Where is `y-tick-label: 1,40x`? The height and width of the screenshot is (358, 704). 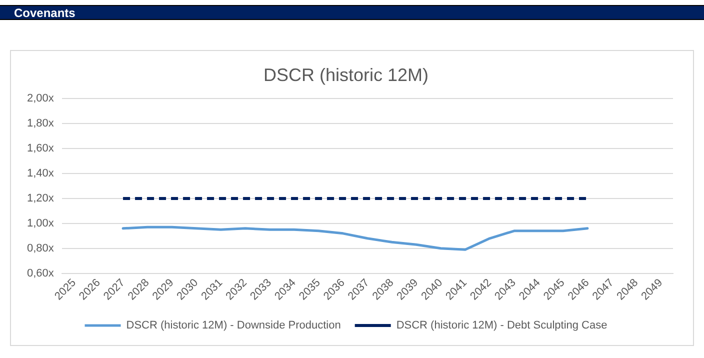
y-tick-label: 1,40x is located at coordinates (40, 174).